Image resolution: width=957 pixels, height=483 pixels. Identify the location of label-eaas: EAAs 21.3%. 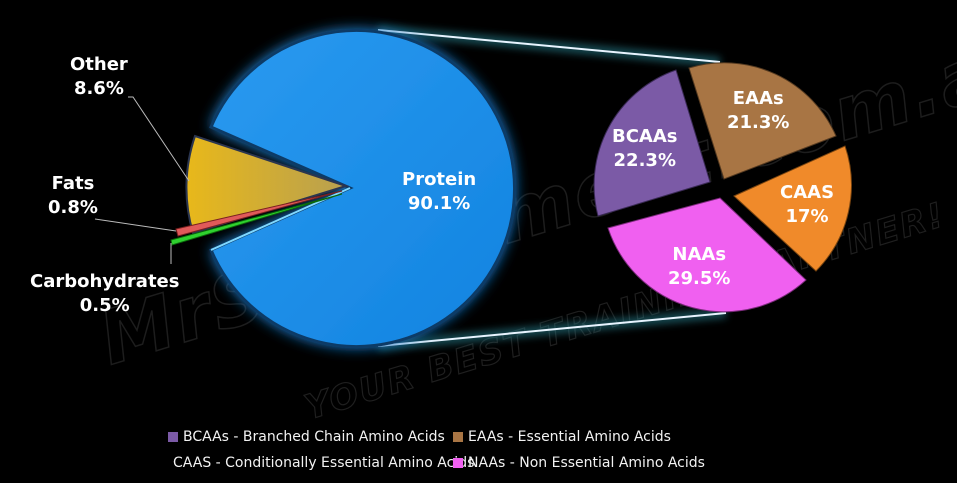
(758, 110).